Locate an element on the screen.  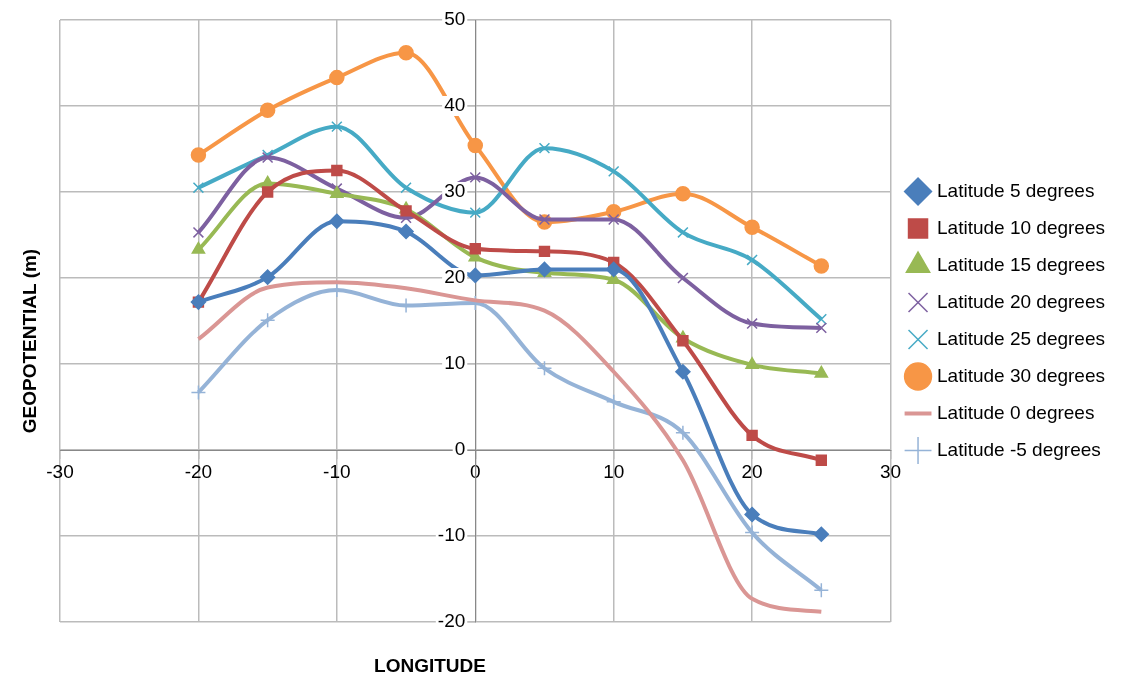
x-tick-label: 10 is located at coordinates (614, 471).